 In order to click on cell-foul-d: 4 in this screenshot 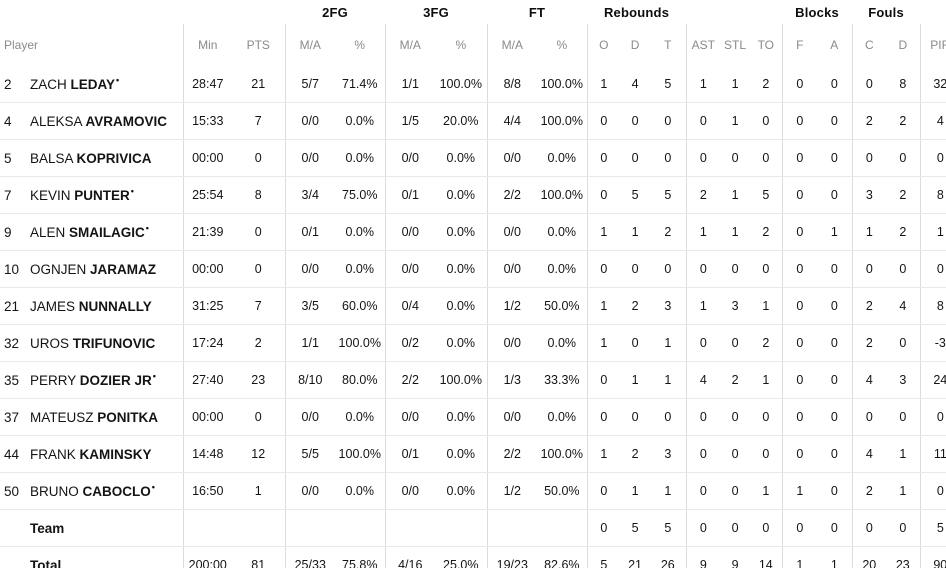, I will do `click(903, 306)`.